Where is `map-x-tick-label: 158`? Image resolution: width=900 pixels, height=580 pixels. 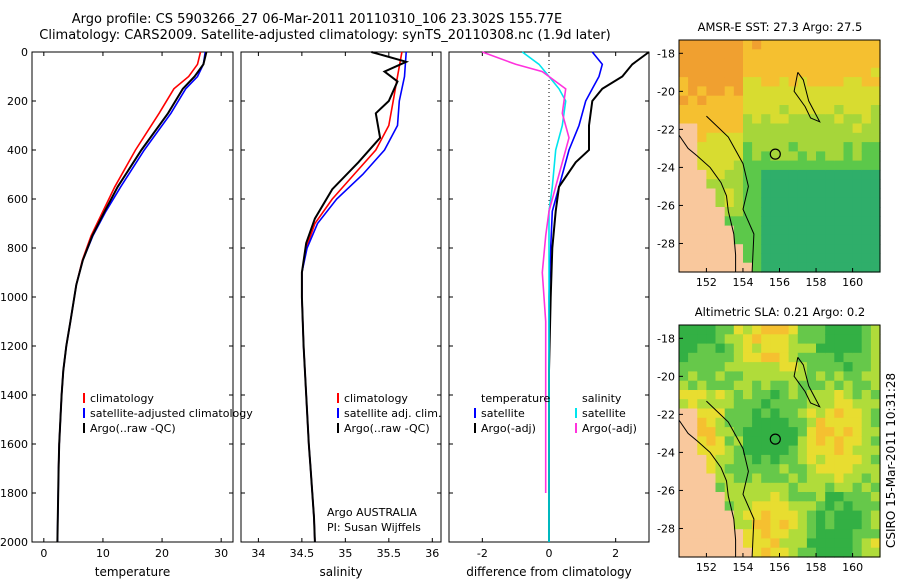
map-x-tick-label: 158 is located at coordinates (816, 567).